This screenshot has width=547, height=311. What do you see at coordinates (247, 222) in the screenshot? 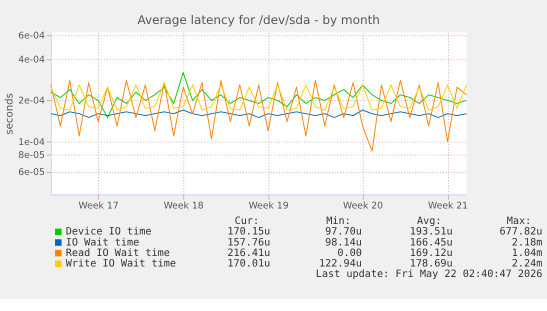
I see `text: Cur:` at bounding box center [247, 222].